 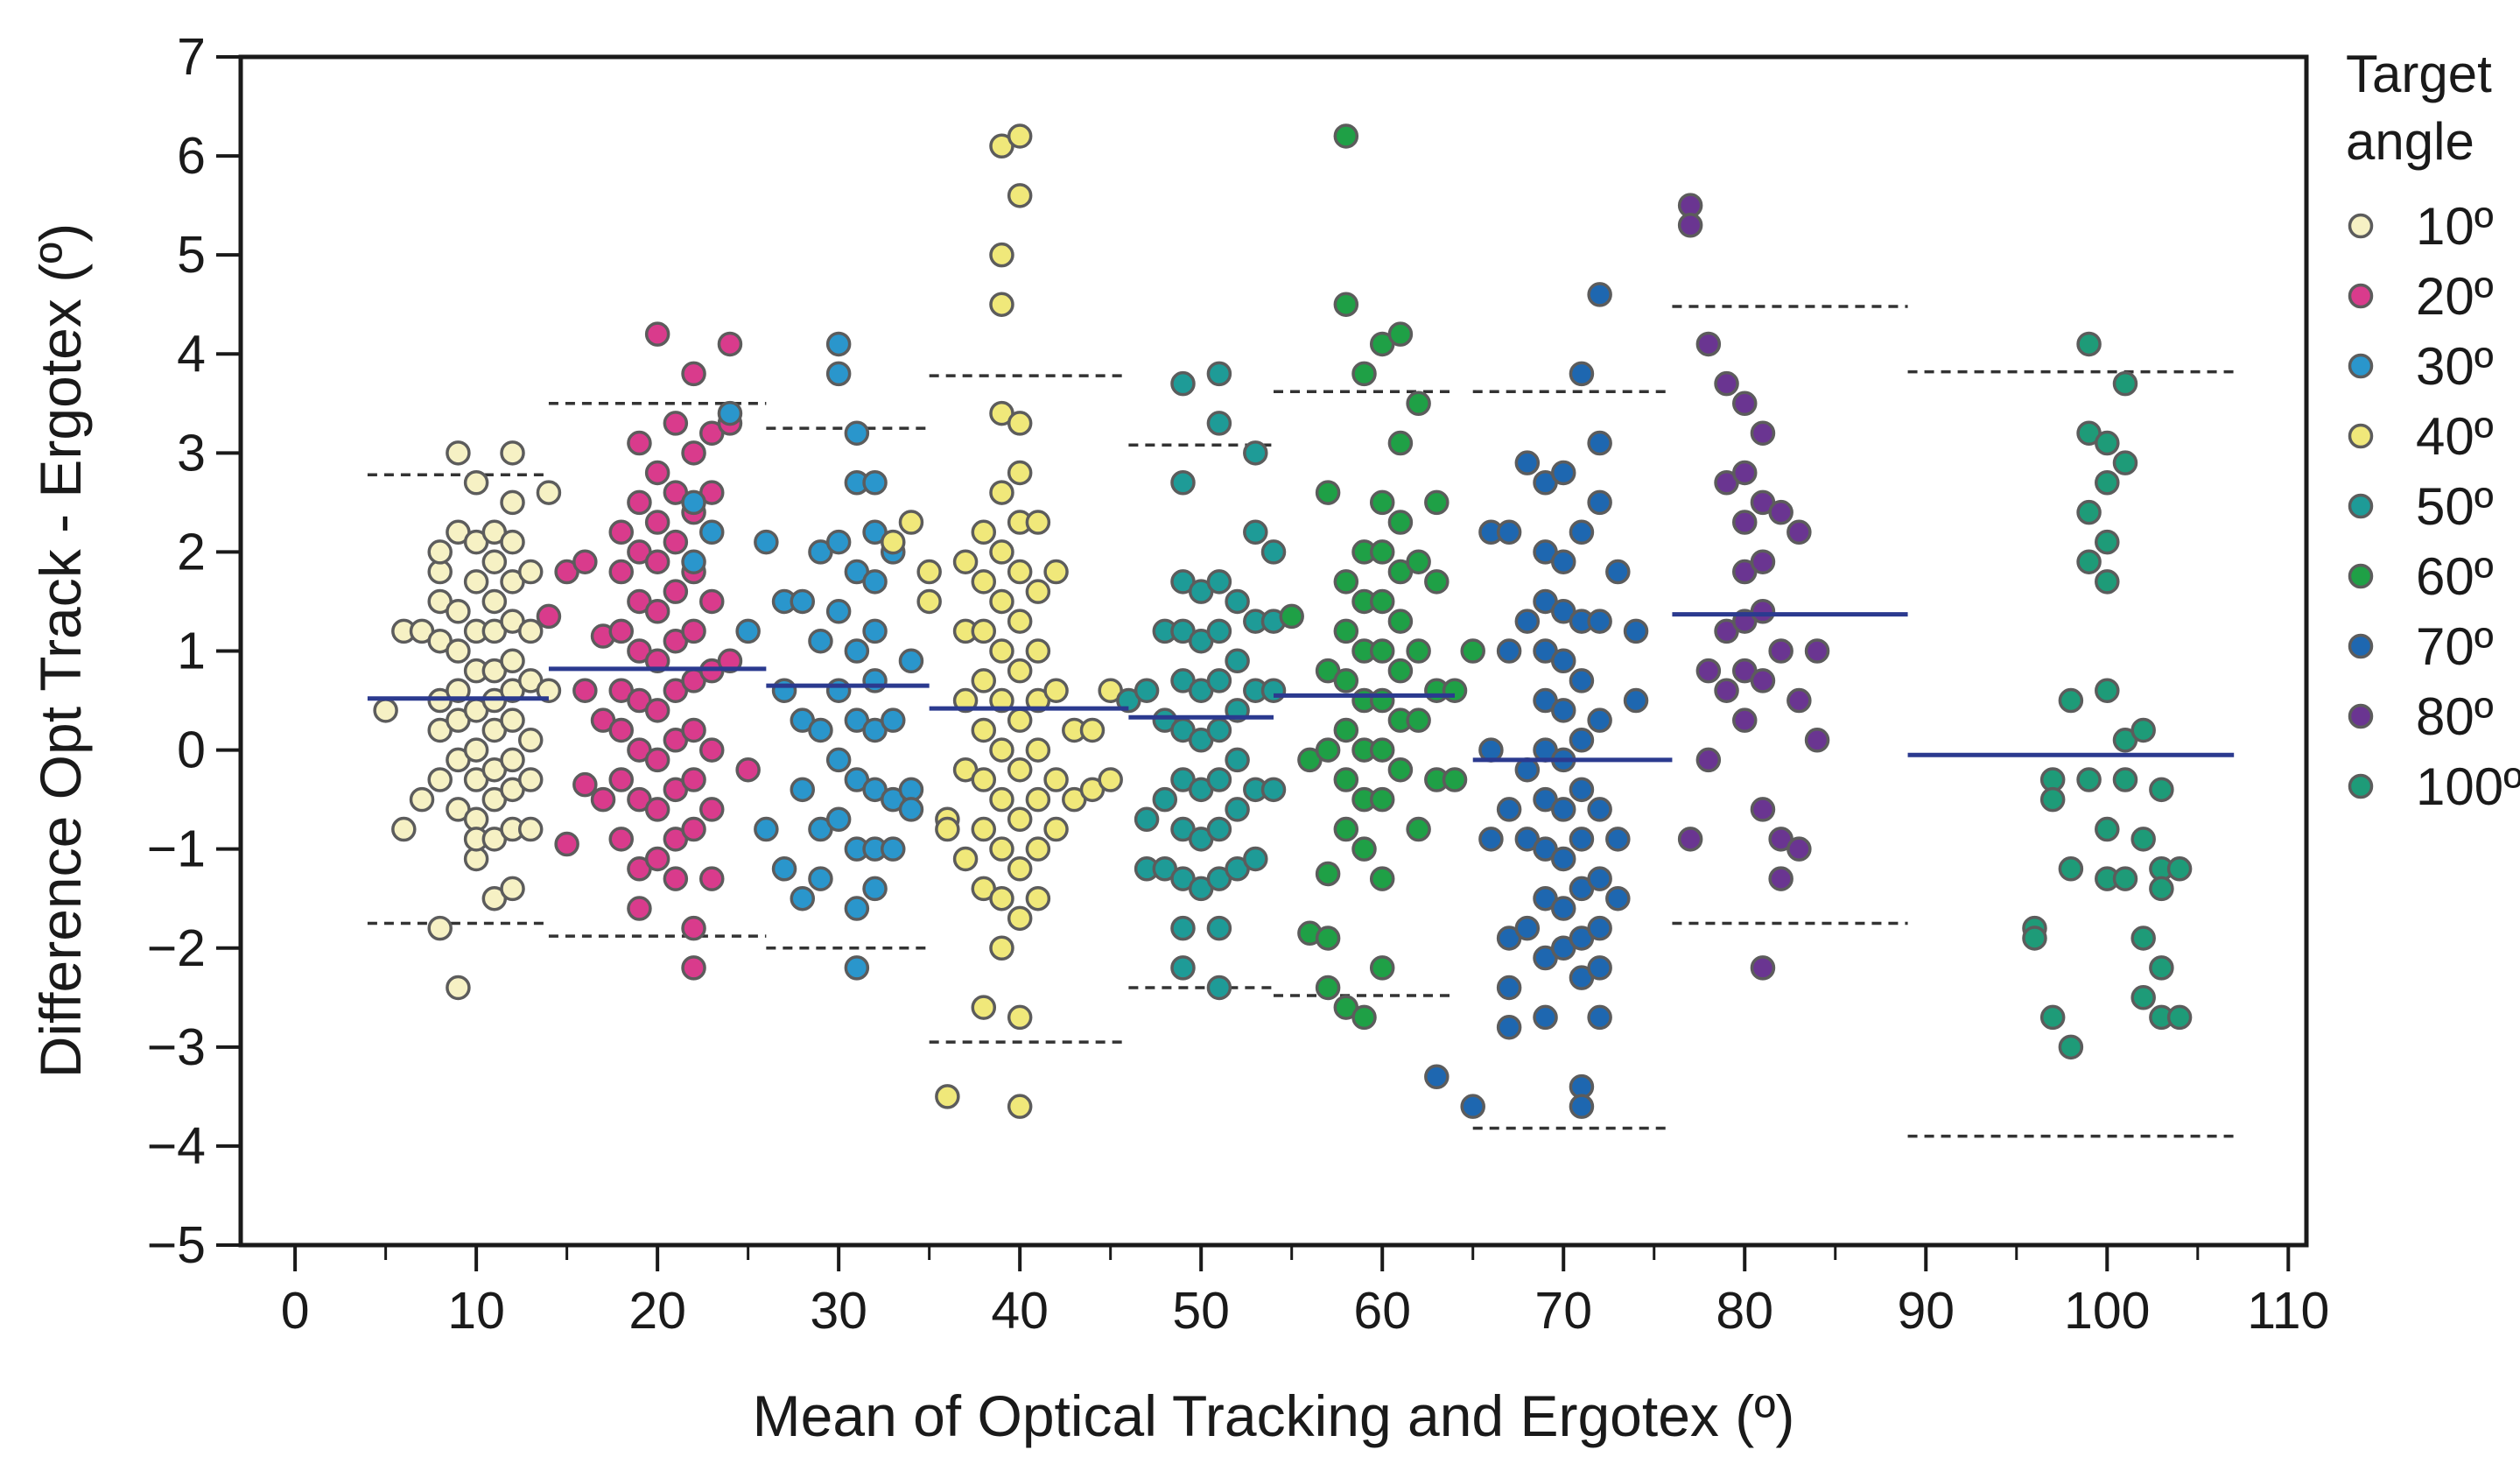 I want to click on legend-title-line-1: Target, so click(x=2419, y=74).